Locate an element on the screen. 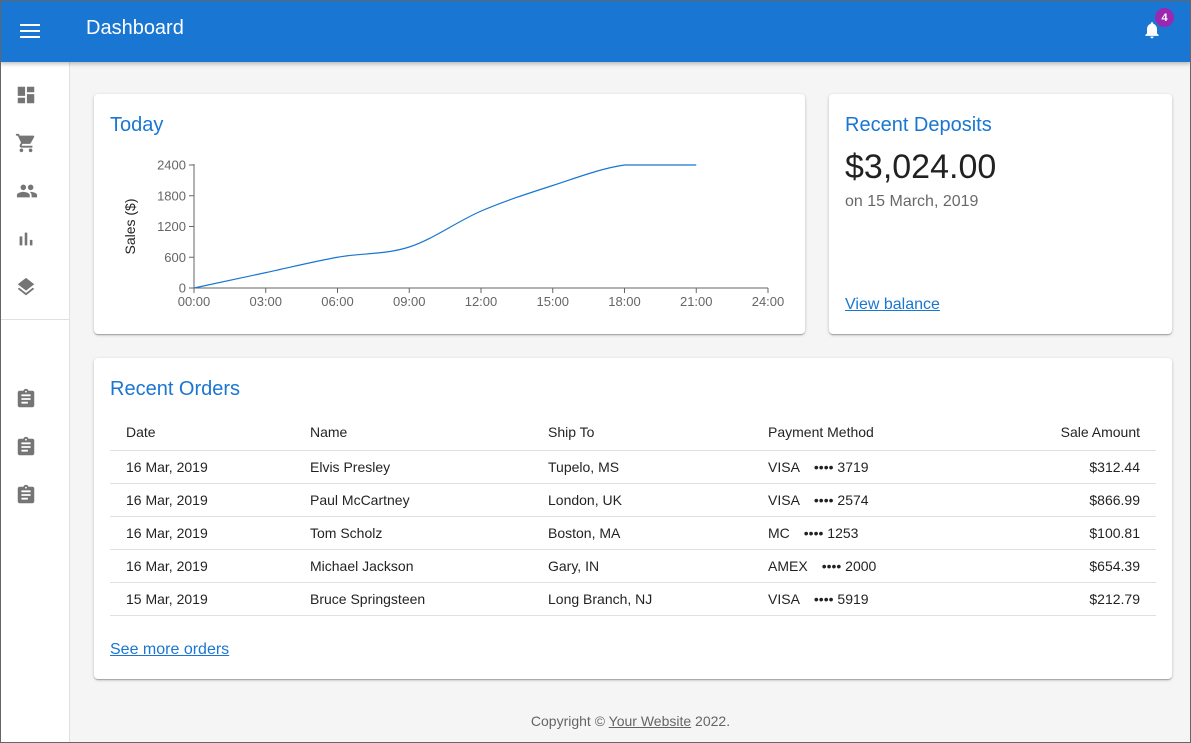 The width and height of the screenshot is (1191, 743). x-tick-label: 21:00 is located at coordinates (696, 301).